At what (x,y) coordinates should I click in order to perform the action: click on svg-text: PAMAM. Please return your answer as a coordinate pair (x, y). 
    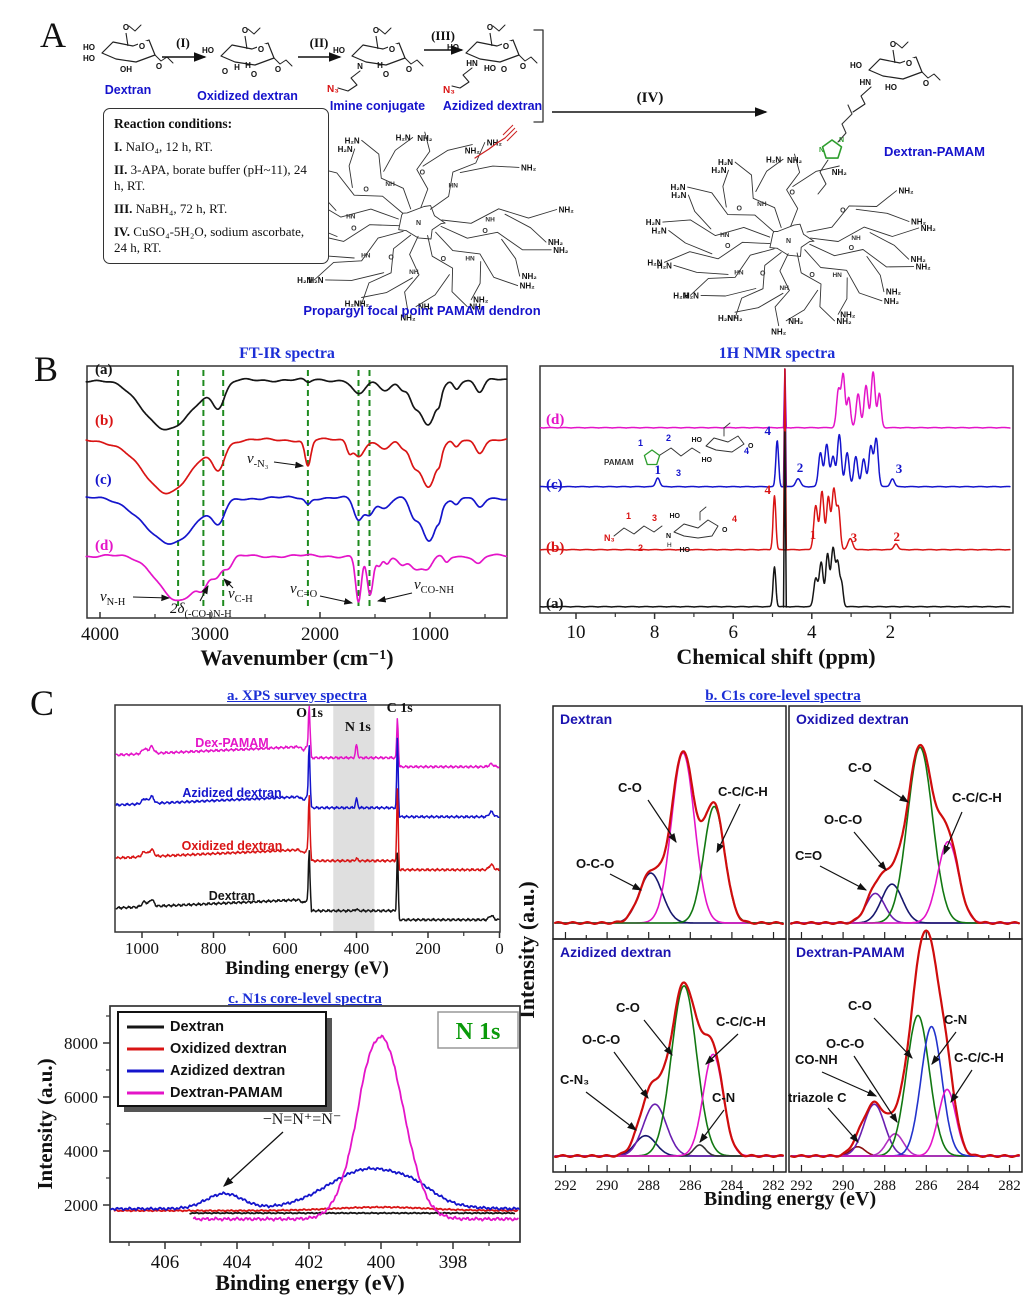
    Looking at the image, I should click on (619, 462).